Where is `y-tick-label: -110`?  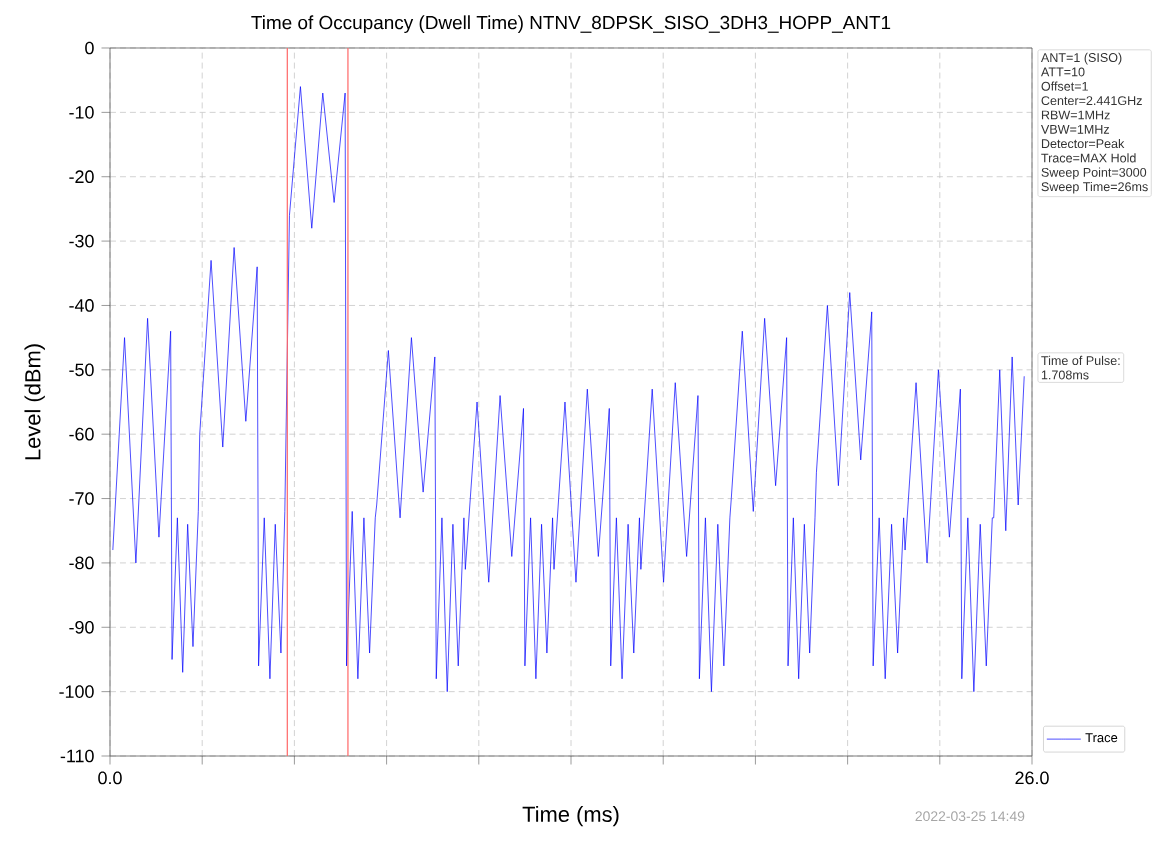
y-tick-label: -110 is located at coordinates (77, 756).